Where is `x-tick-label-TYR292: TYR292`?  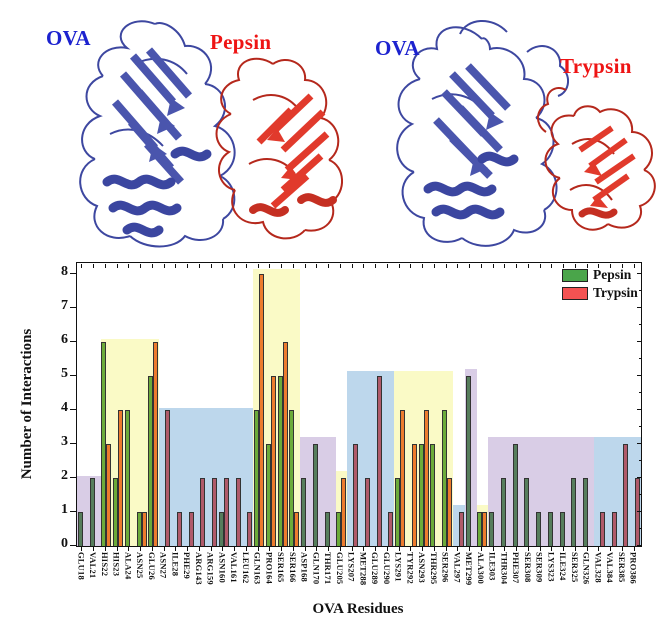
x-tick-label-TYR292: TYR292 is located at coordinates (410, 568).